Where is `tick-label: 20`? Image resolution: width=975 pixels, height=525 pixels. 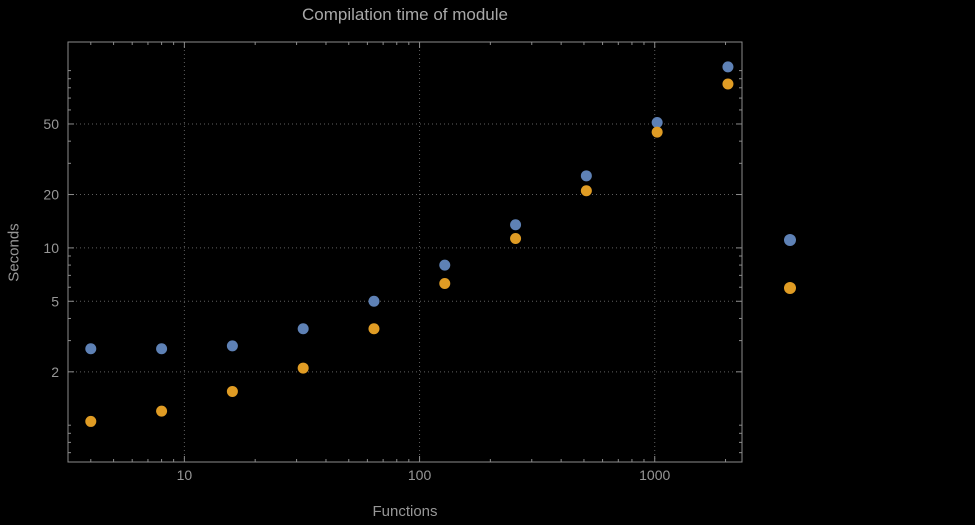 tick-label: 20 is located at coordinates (51, 195).